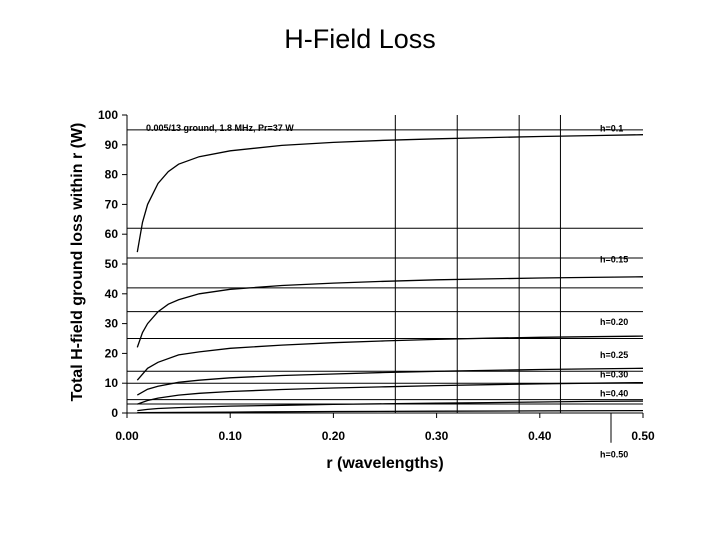  What do you see at coordinates (108, 115) in the screenshot?
I see `y-tick-label: 100` at bounding box center [108, 115].